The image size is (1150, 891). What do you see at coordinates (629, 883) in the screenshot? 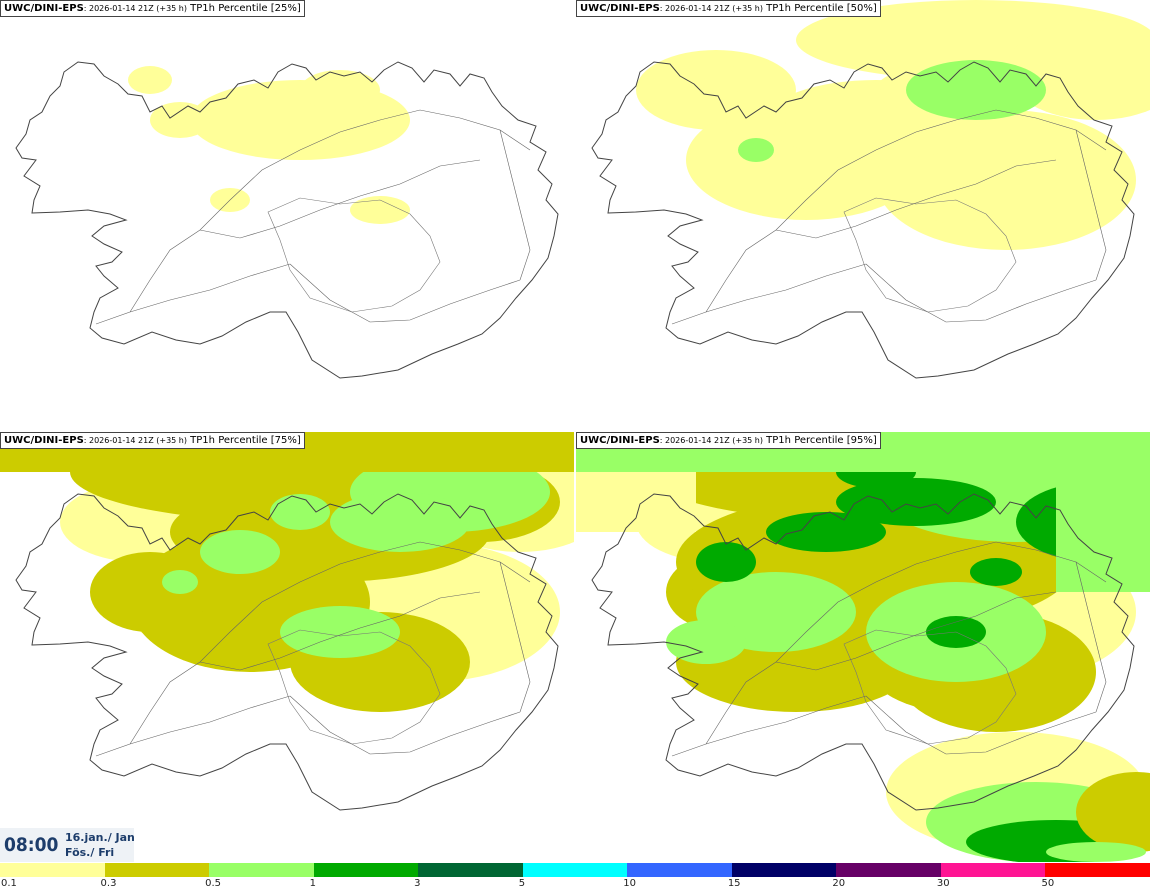
I see `legend-label: 10` at bounding box center [629, 883].